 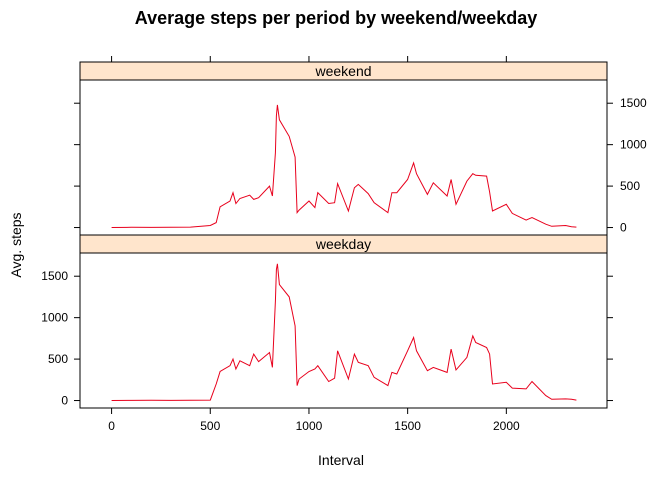 What do you see at coordinates (54, 318) in the screenshot?
I see `y-tick-label-weekday-1000: 1000` at bounding box center [54, 318].